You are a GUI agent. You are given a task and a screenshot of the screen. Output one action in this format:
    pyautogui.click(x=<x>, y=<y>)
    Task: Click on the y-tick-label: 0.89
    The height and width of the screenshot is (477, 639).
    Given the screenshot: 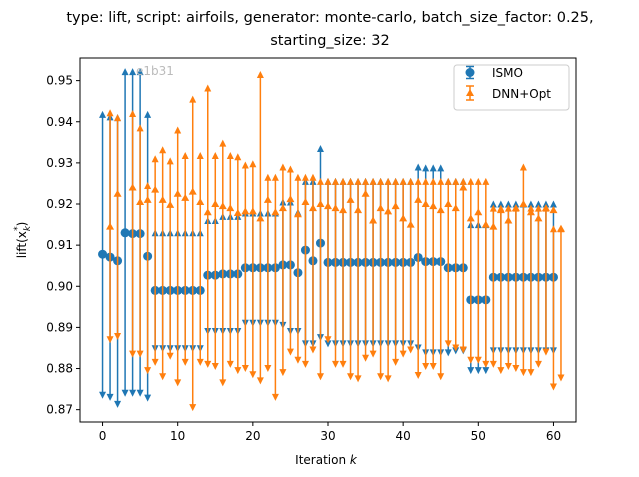 What is the action you would take?
    pyautogui.click(x=59, y=327)
    